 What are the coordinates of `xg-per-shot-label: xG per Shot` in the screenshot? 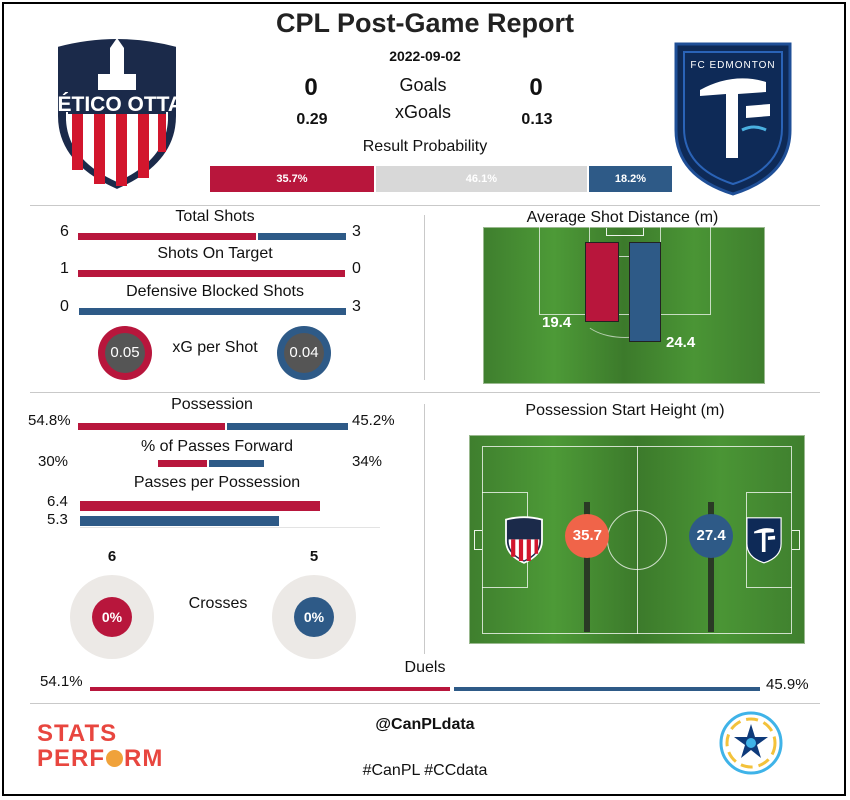 It's located at (215, 347).